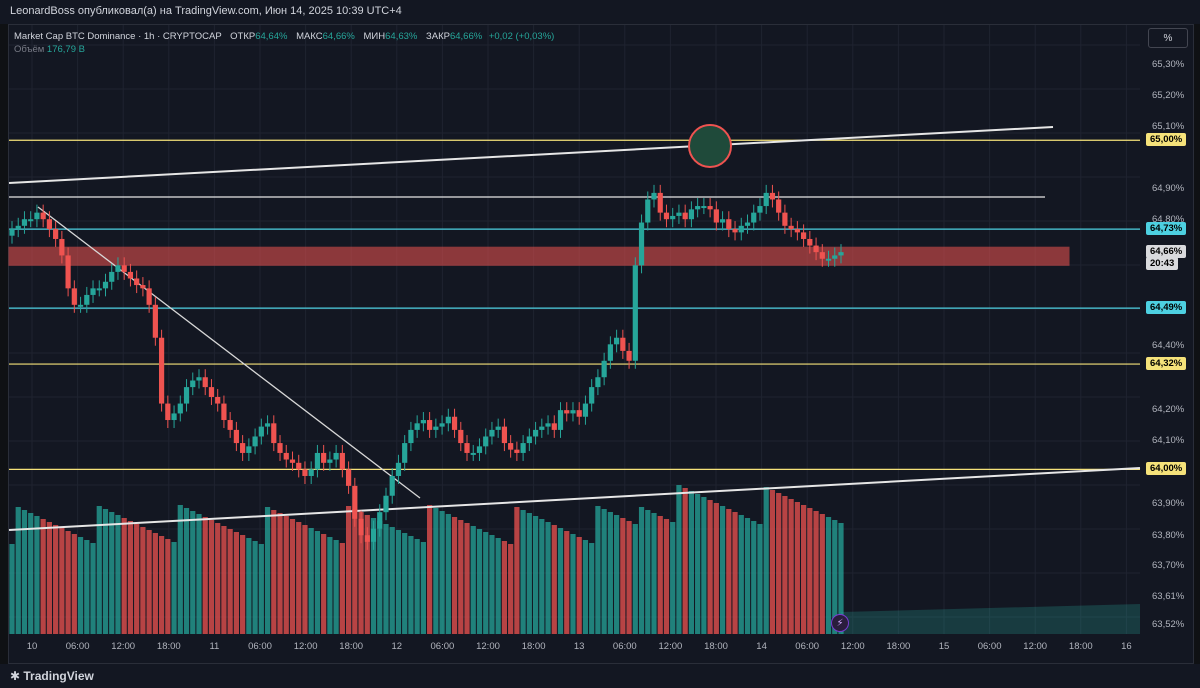 The height and width of the screenshot is (688, 1200). What do you see at coordinates (574, 499) in the screenshot?
I see `lower-trendline` at bounding box center [574, 499].